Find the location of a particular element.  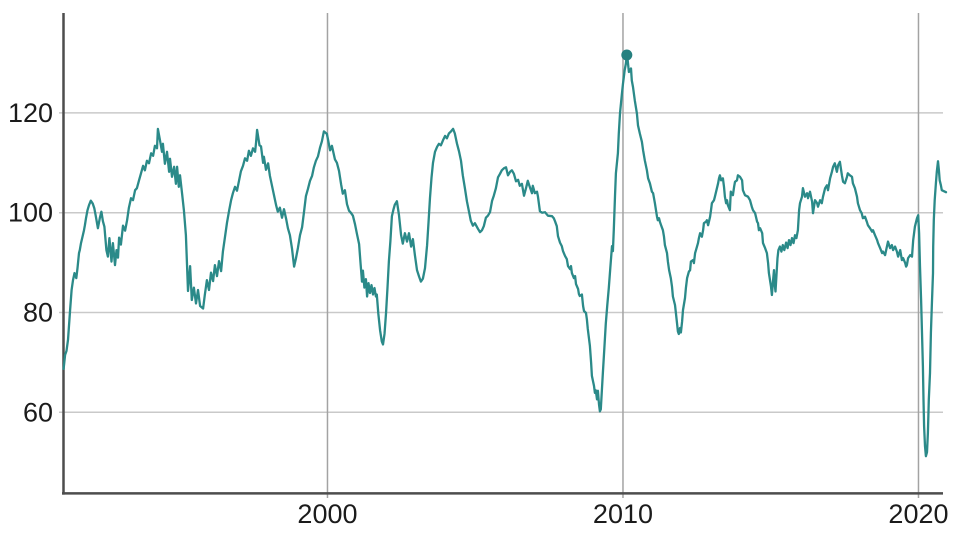

y-axis-tick-label: 80 is located at coordinates (38, 313).